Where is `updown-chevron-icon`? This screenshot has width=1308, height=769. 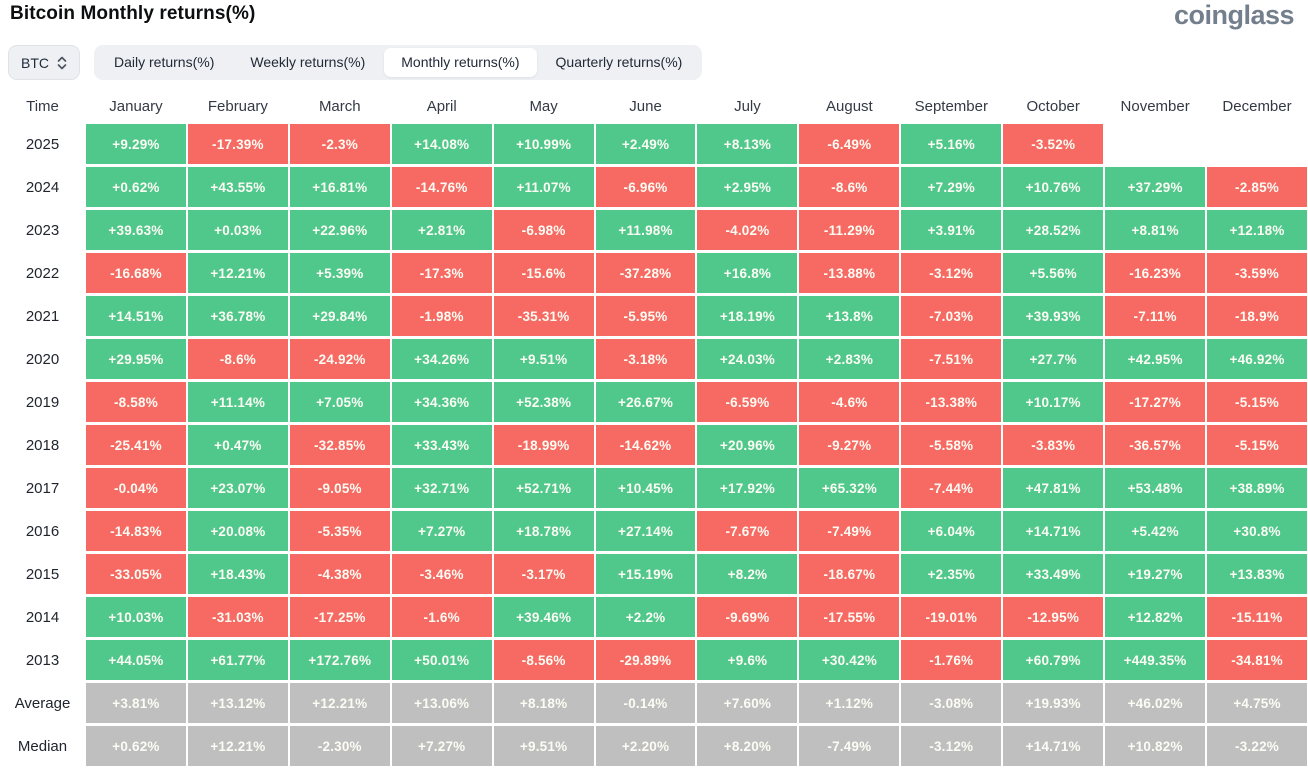
updown-chevron-icon is located at coordinates (62, 63).